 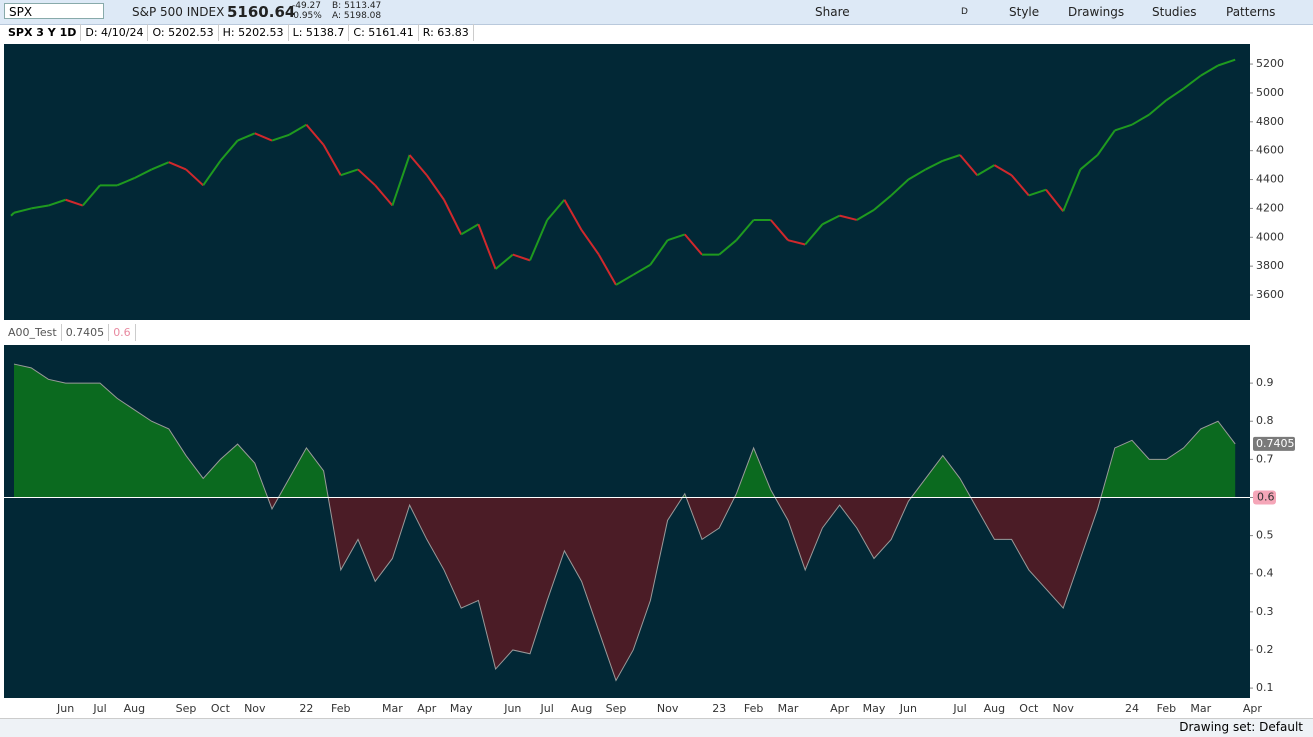 What do you see at coordinates (1265, 687) in the screenshot?
I see `y-tick-label: 0.1` at bounding box center [1265, 687].